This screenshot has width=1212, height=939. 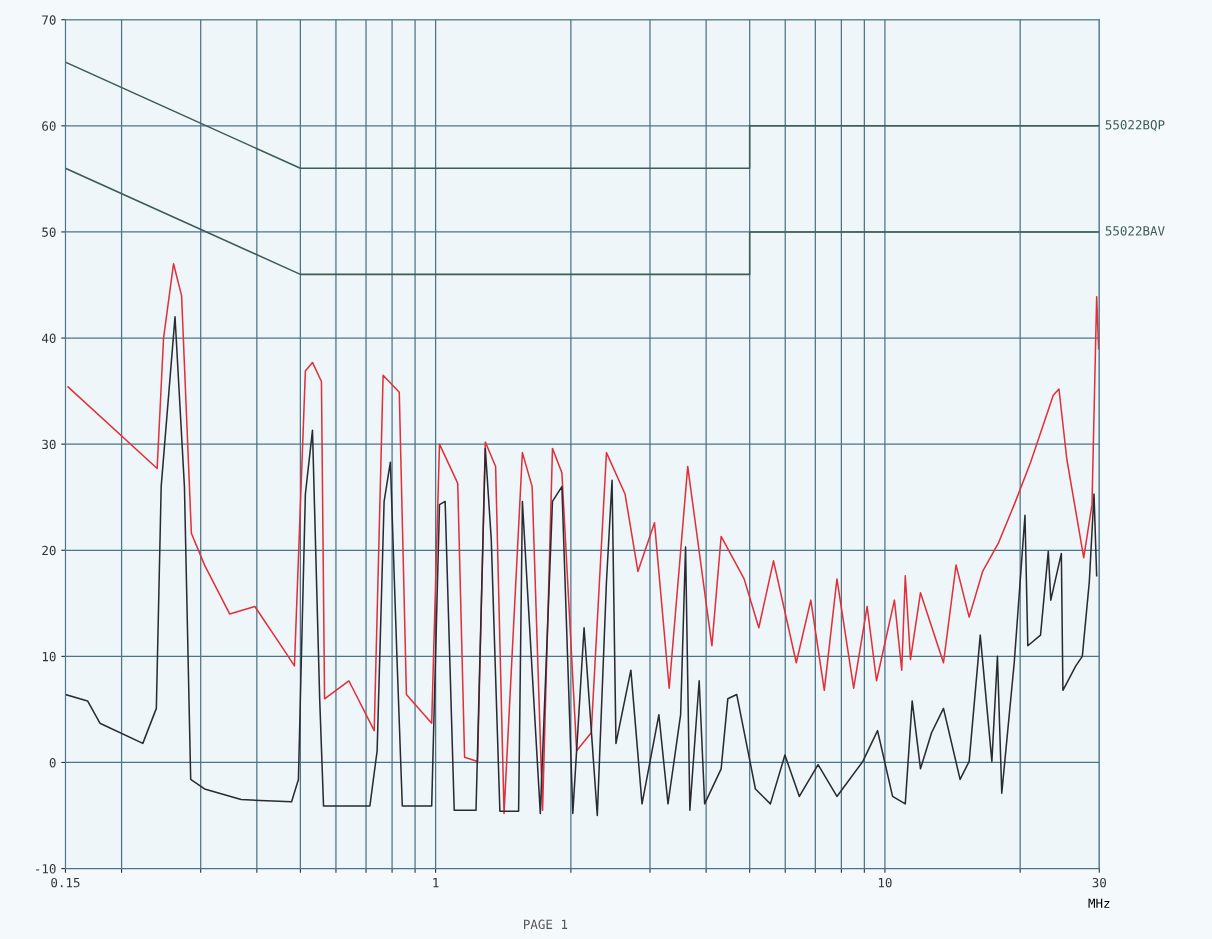 I want to click on x-axis-title: MHz, so click(x=1099, y=903).